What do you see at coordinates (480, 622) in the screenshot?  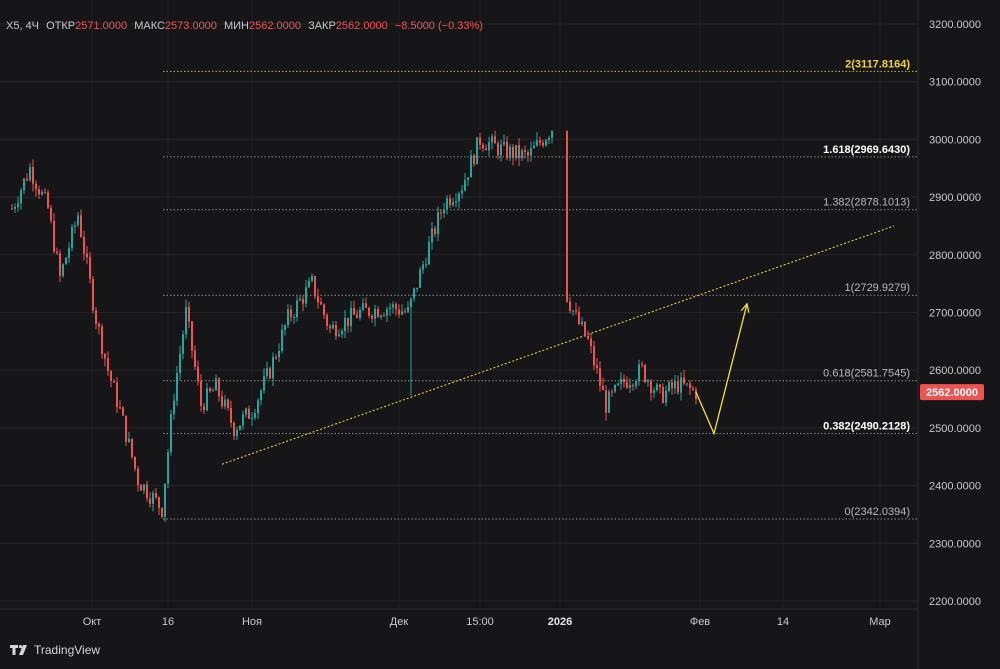 I see `x-tick-label: 15:00` at bounding box center [480, 622].